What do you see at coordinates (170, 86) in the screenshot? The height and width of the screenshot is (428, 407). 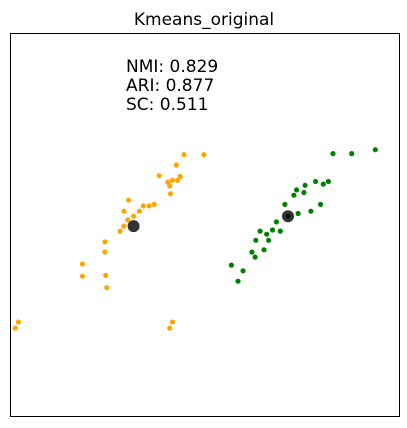 I see `ari-annotation: ARI: 0.877` at bounding box center [170, 86].